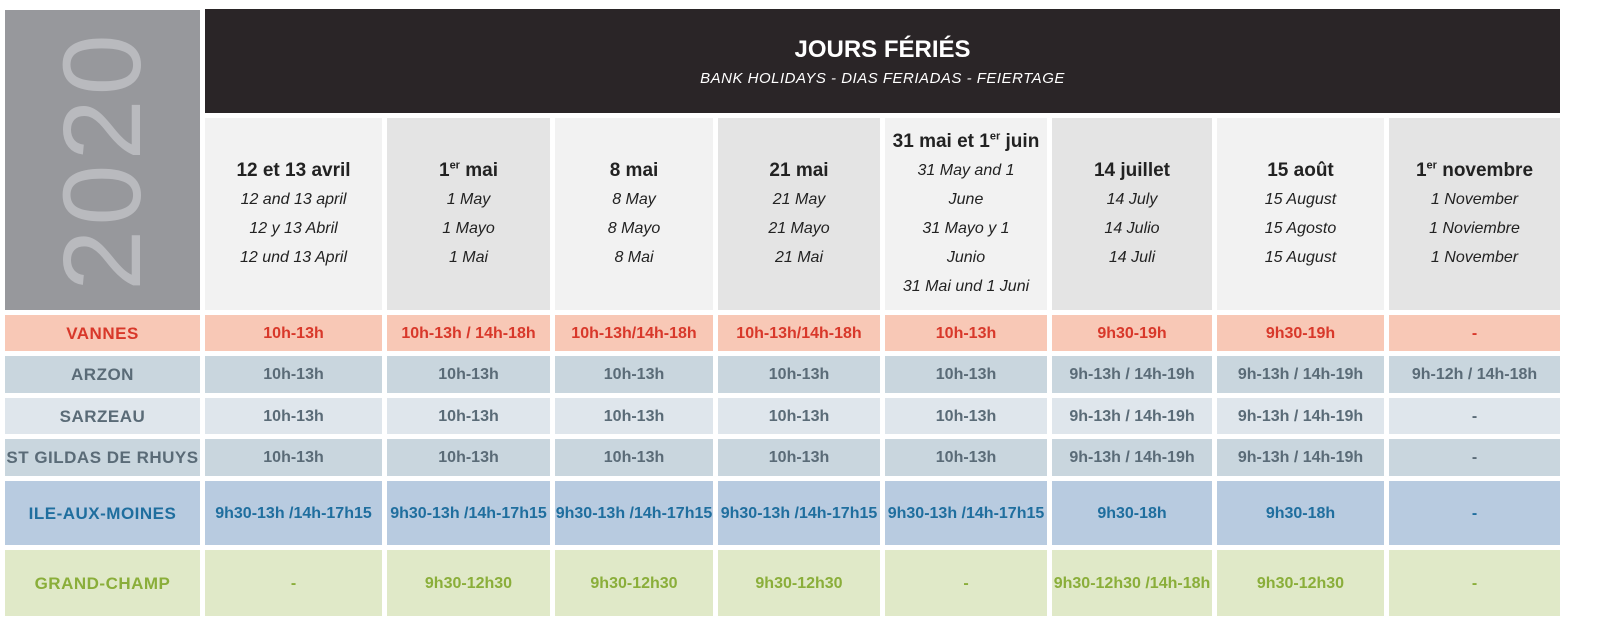 The height and width of the screenshot is (639, 1600). Describe the element at coordinates (1132, 170) in the screenshot. I see `holiday-name-fr: 14 juillet` at that location.